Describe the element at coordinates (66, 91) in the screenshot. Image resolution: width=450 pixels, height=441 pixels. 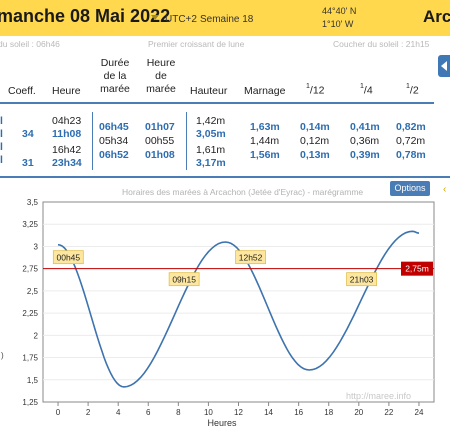
I see `col-heure: Heure` at that location.